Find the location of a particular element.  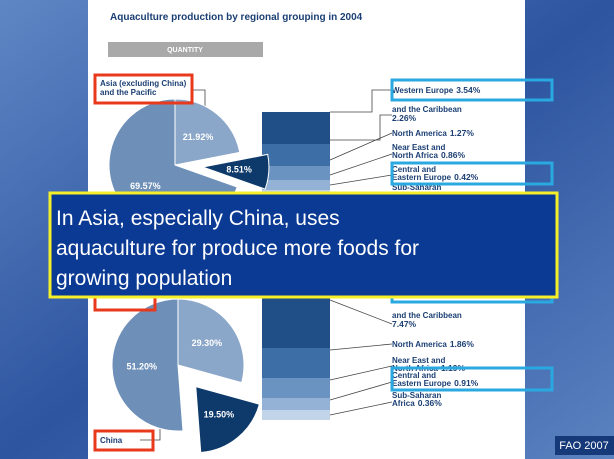

slice-label: 8.51% is located at coordinates (239, 170).